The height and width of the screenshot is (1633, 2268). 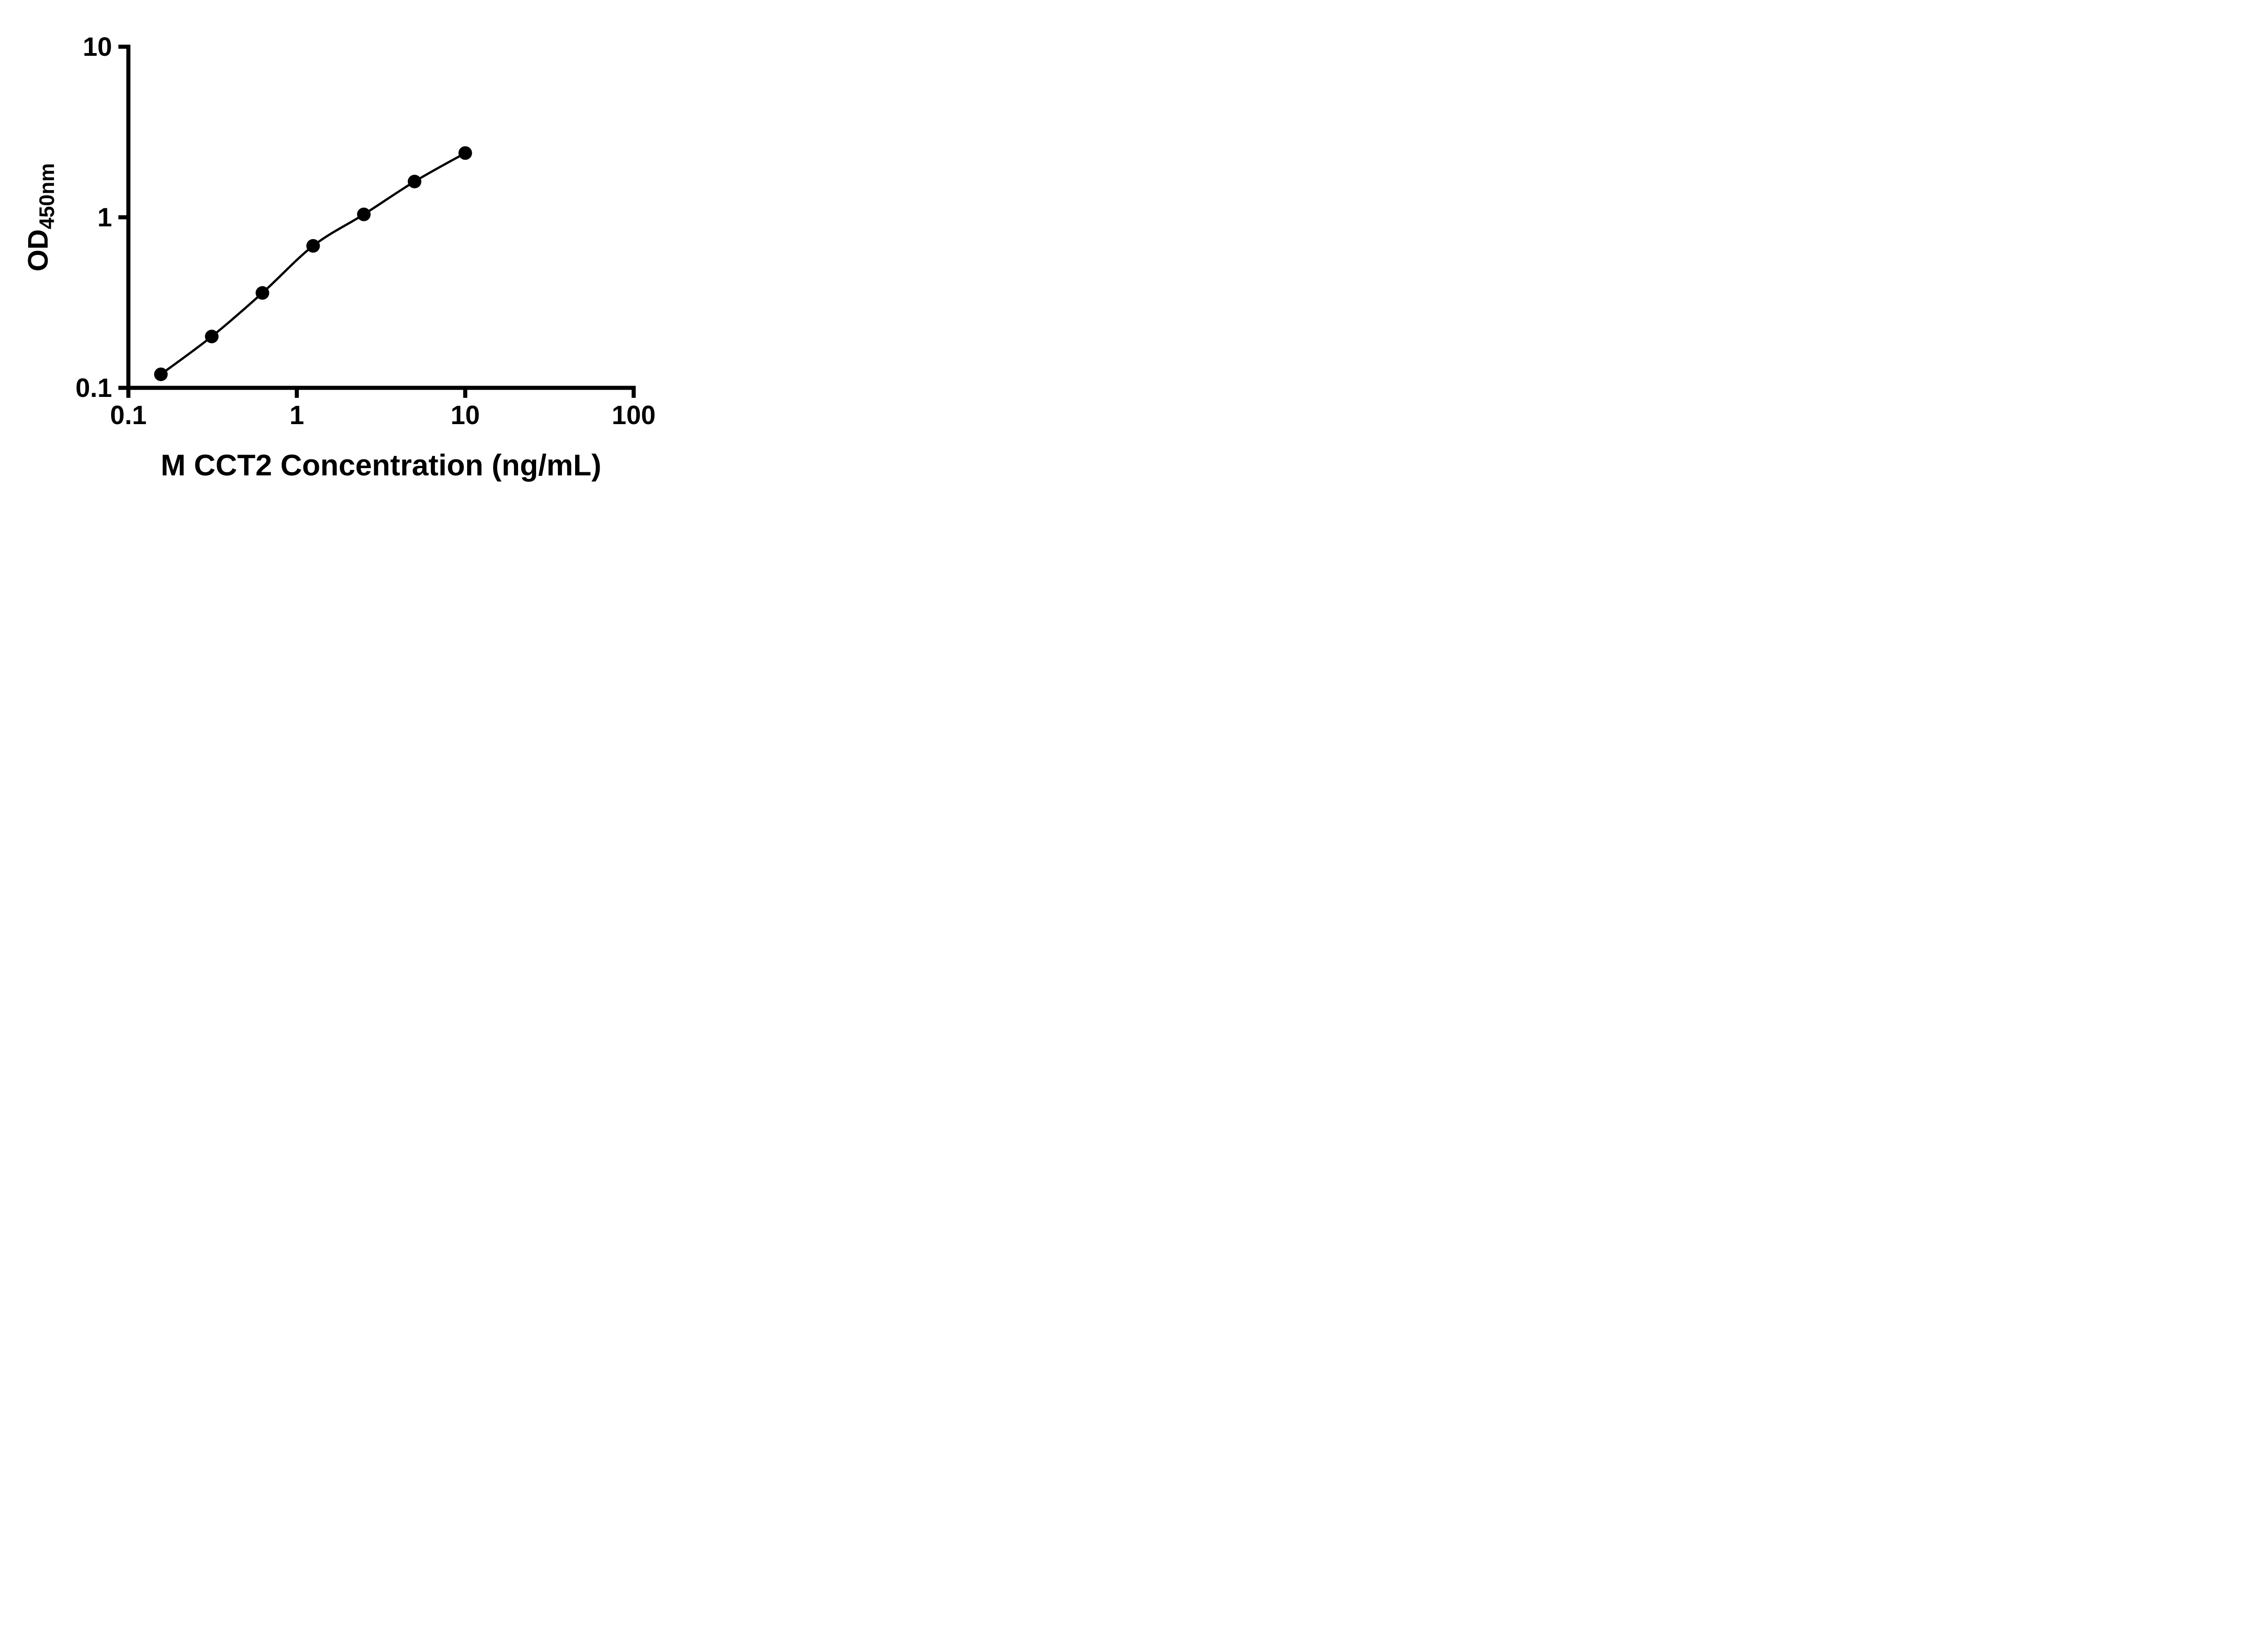 What do you see at coordinates (94, 388) in the screenshot?
I see `y-tick-label: 0.1` at bounding box center [94, 388].